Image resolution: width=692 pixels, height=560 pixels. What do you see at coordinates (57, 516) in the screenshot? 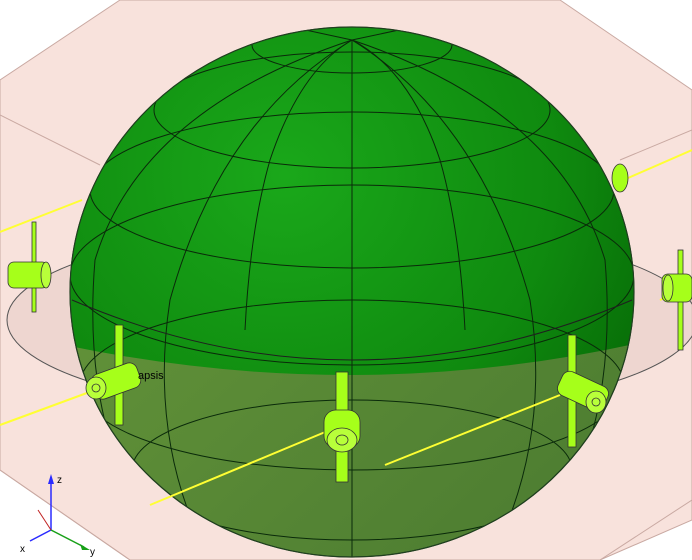
I see `axis-triad: z x y` at bounding box center [57, 516].